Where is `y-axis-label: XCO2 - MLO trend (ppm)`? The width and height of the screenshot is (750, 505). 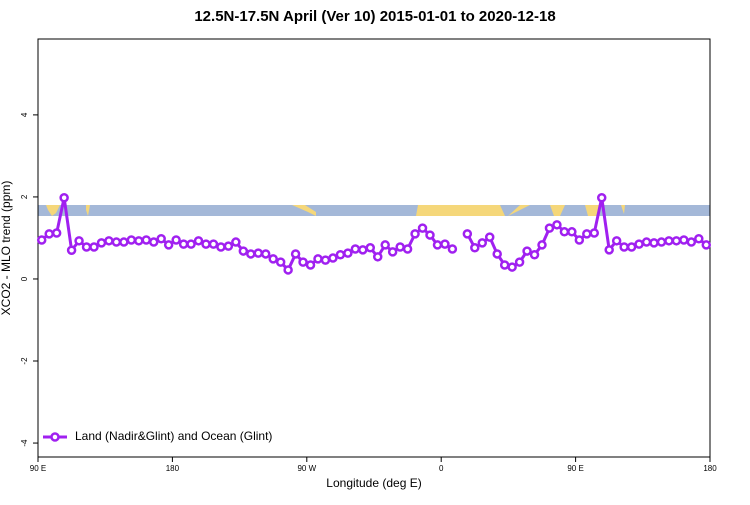
y-axis-label: XCO2 - MLO trend (ppm) is located at coordinates (6, 248).